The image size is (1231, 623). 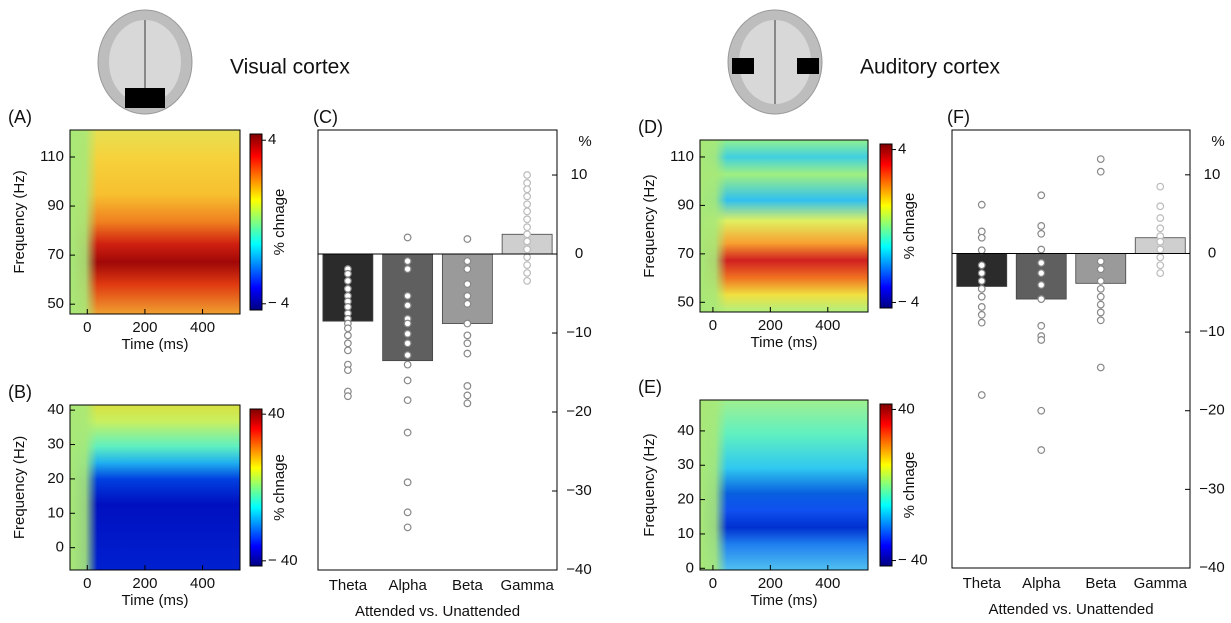 What do you see at coordinates (909, 485) in the screenshot?
I see `colorbar-label: % chnage` at bounding box center [909, 485].